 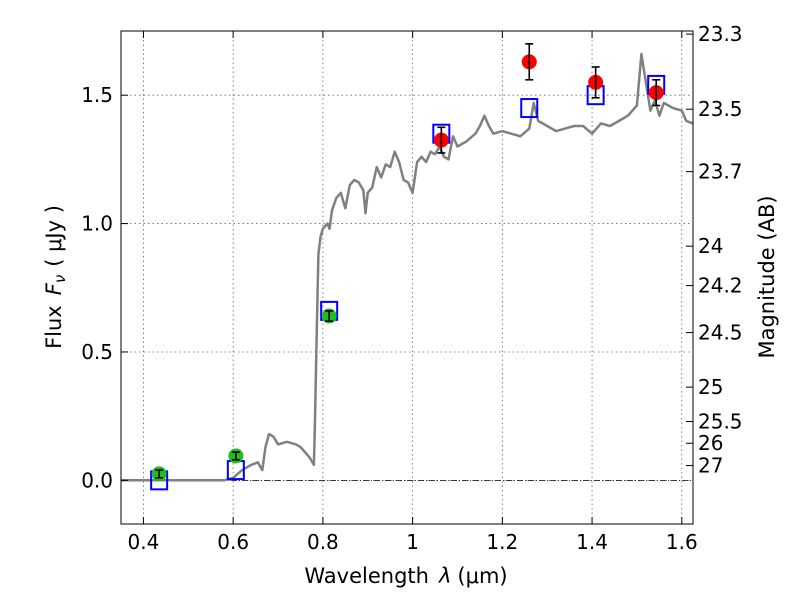 What do you see at coordinates (233, 542) in the screenshot?
I see `x-tick-label: 0.6` at bounding box center [233, 542].